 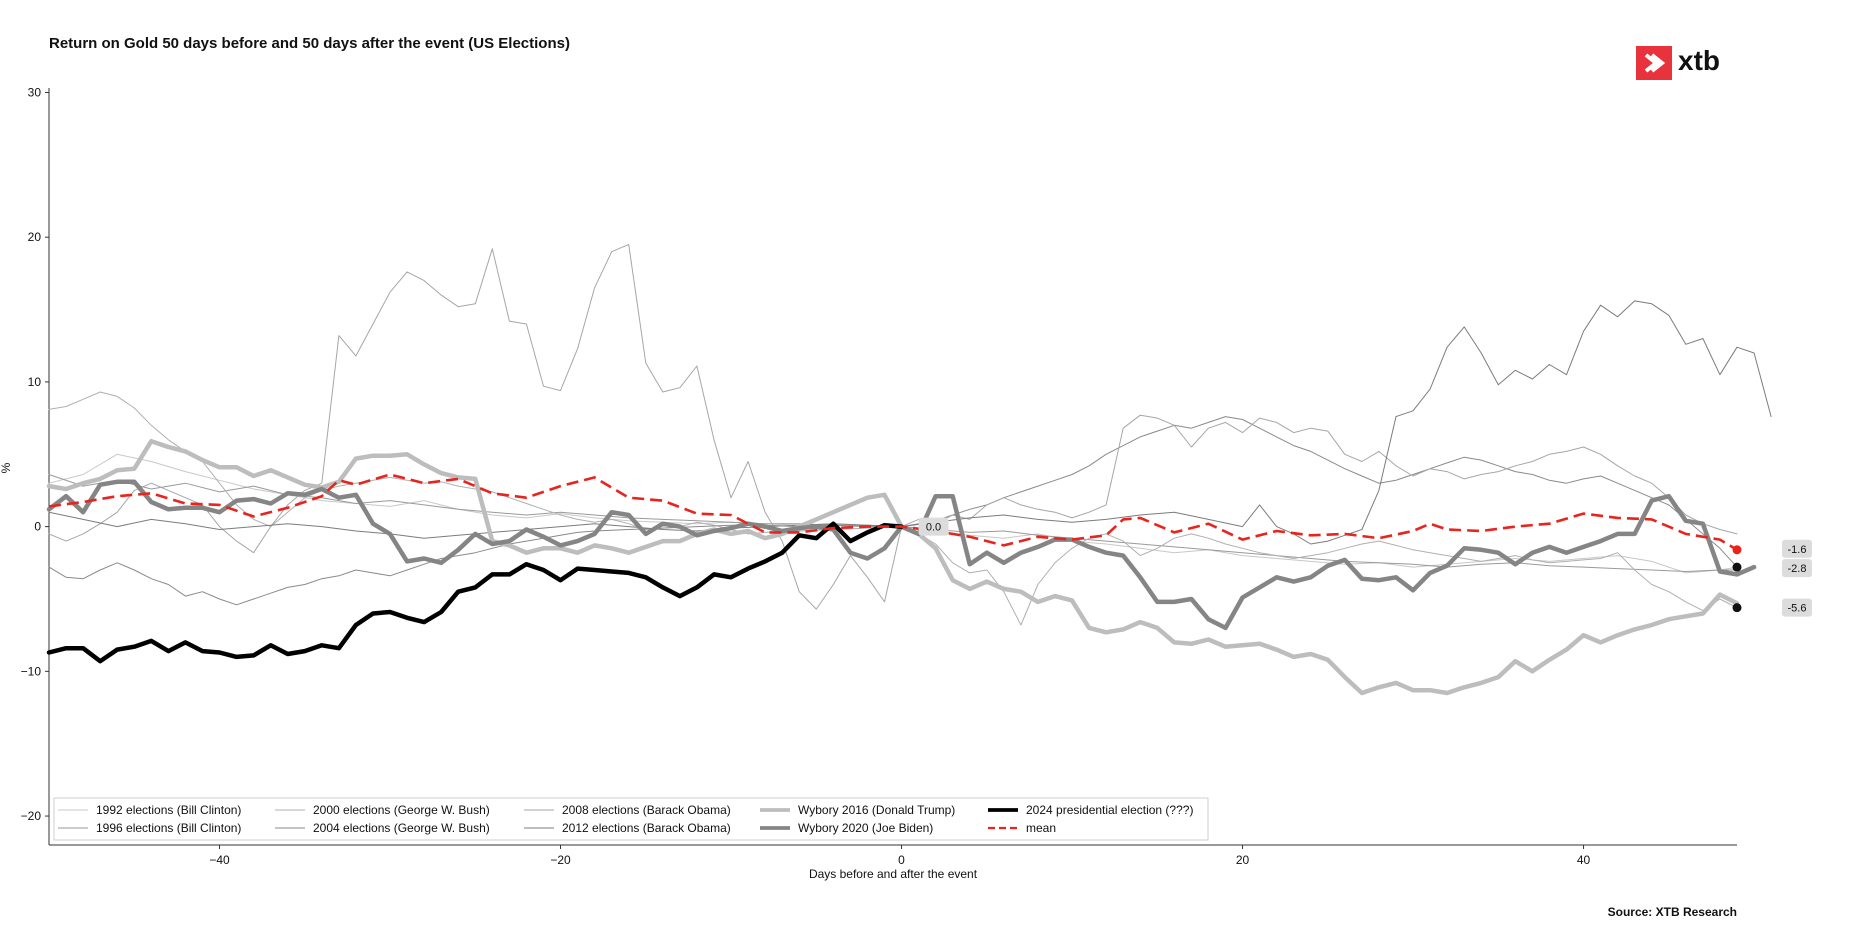 I want to click on legend-label: Wybory 2020 (Joe Biden), so click(x=865, y=828).